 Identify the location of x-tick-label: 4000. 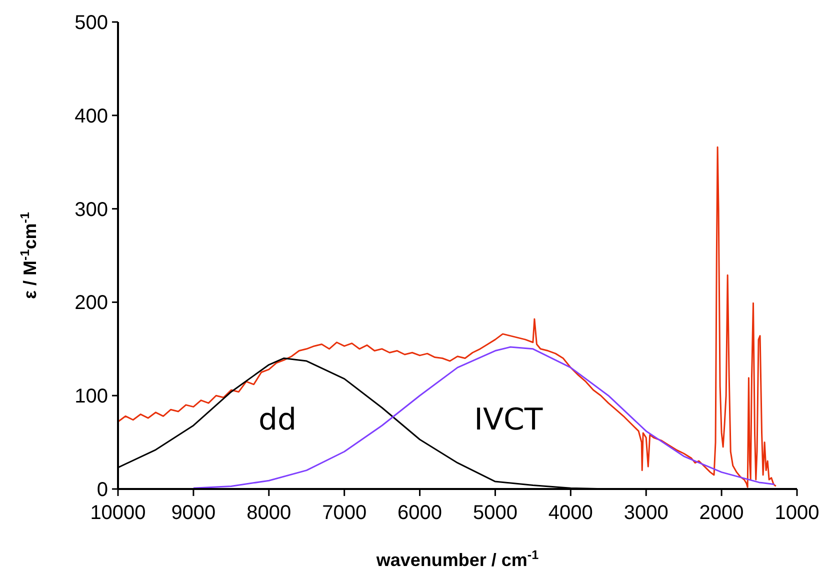
(570, 513).